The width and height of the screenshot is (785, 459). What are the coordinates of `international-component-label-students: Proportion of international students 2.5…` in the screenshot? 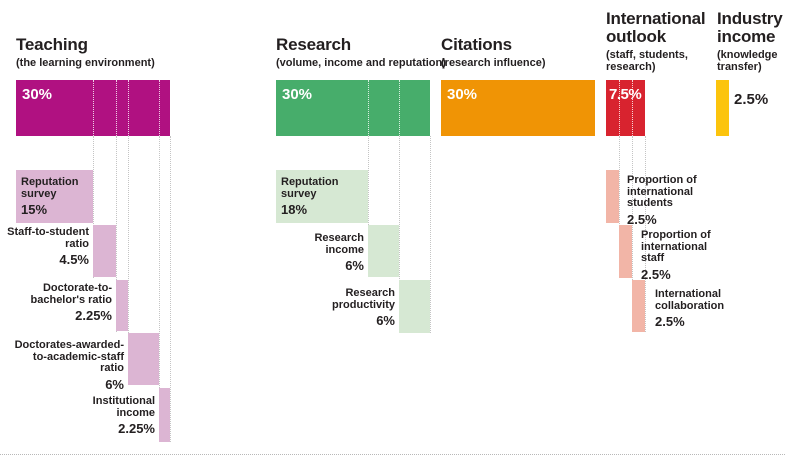 It's located at (682, 200).